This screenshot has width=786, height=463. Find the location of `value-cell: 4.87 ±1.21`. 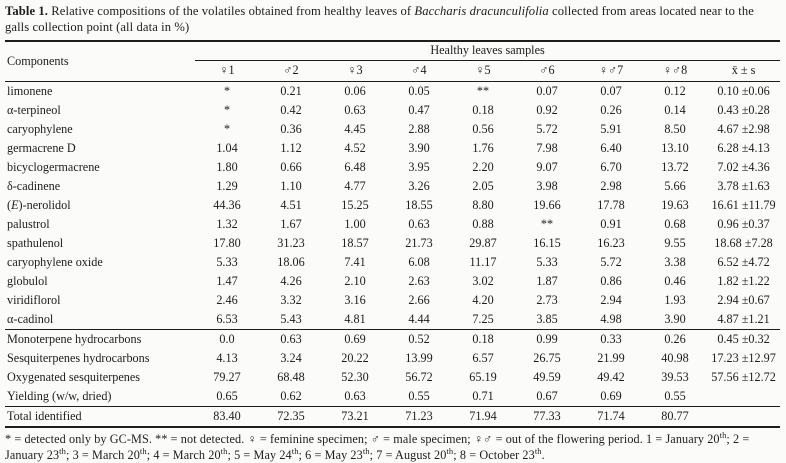

value-cell: 4.87 ±1.21 is located at coordinates (743, 319).